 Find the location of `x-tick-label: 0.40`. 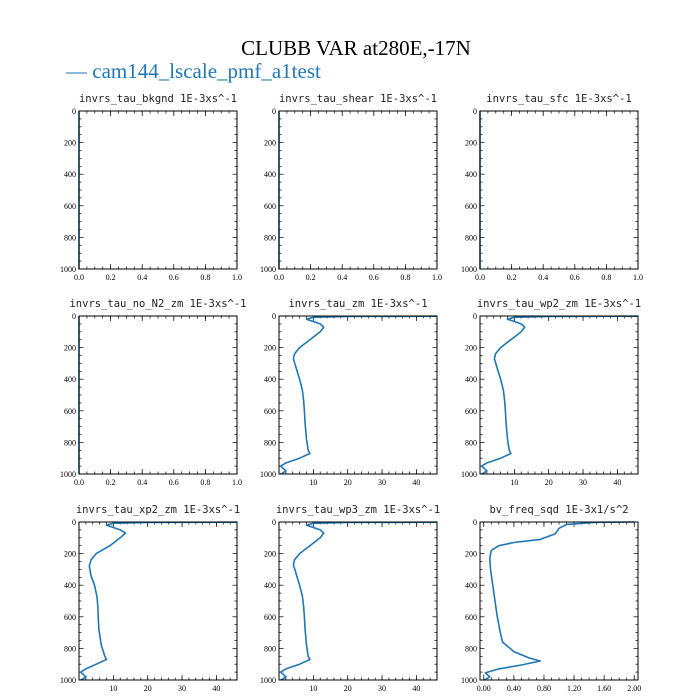

x-tick-label: 0.40 is located at coordinates (514, 688).